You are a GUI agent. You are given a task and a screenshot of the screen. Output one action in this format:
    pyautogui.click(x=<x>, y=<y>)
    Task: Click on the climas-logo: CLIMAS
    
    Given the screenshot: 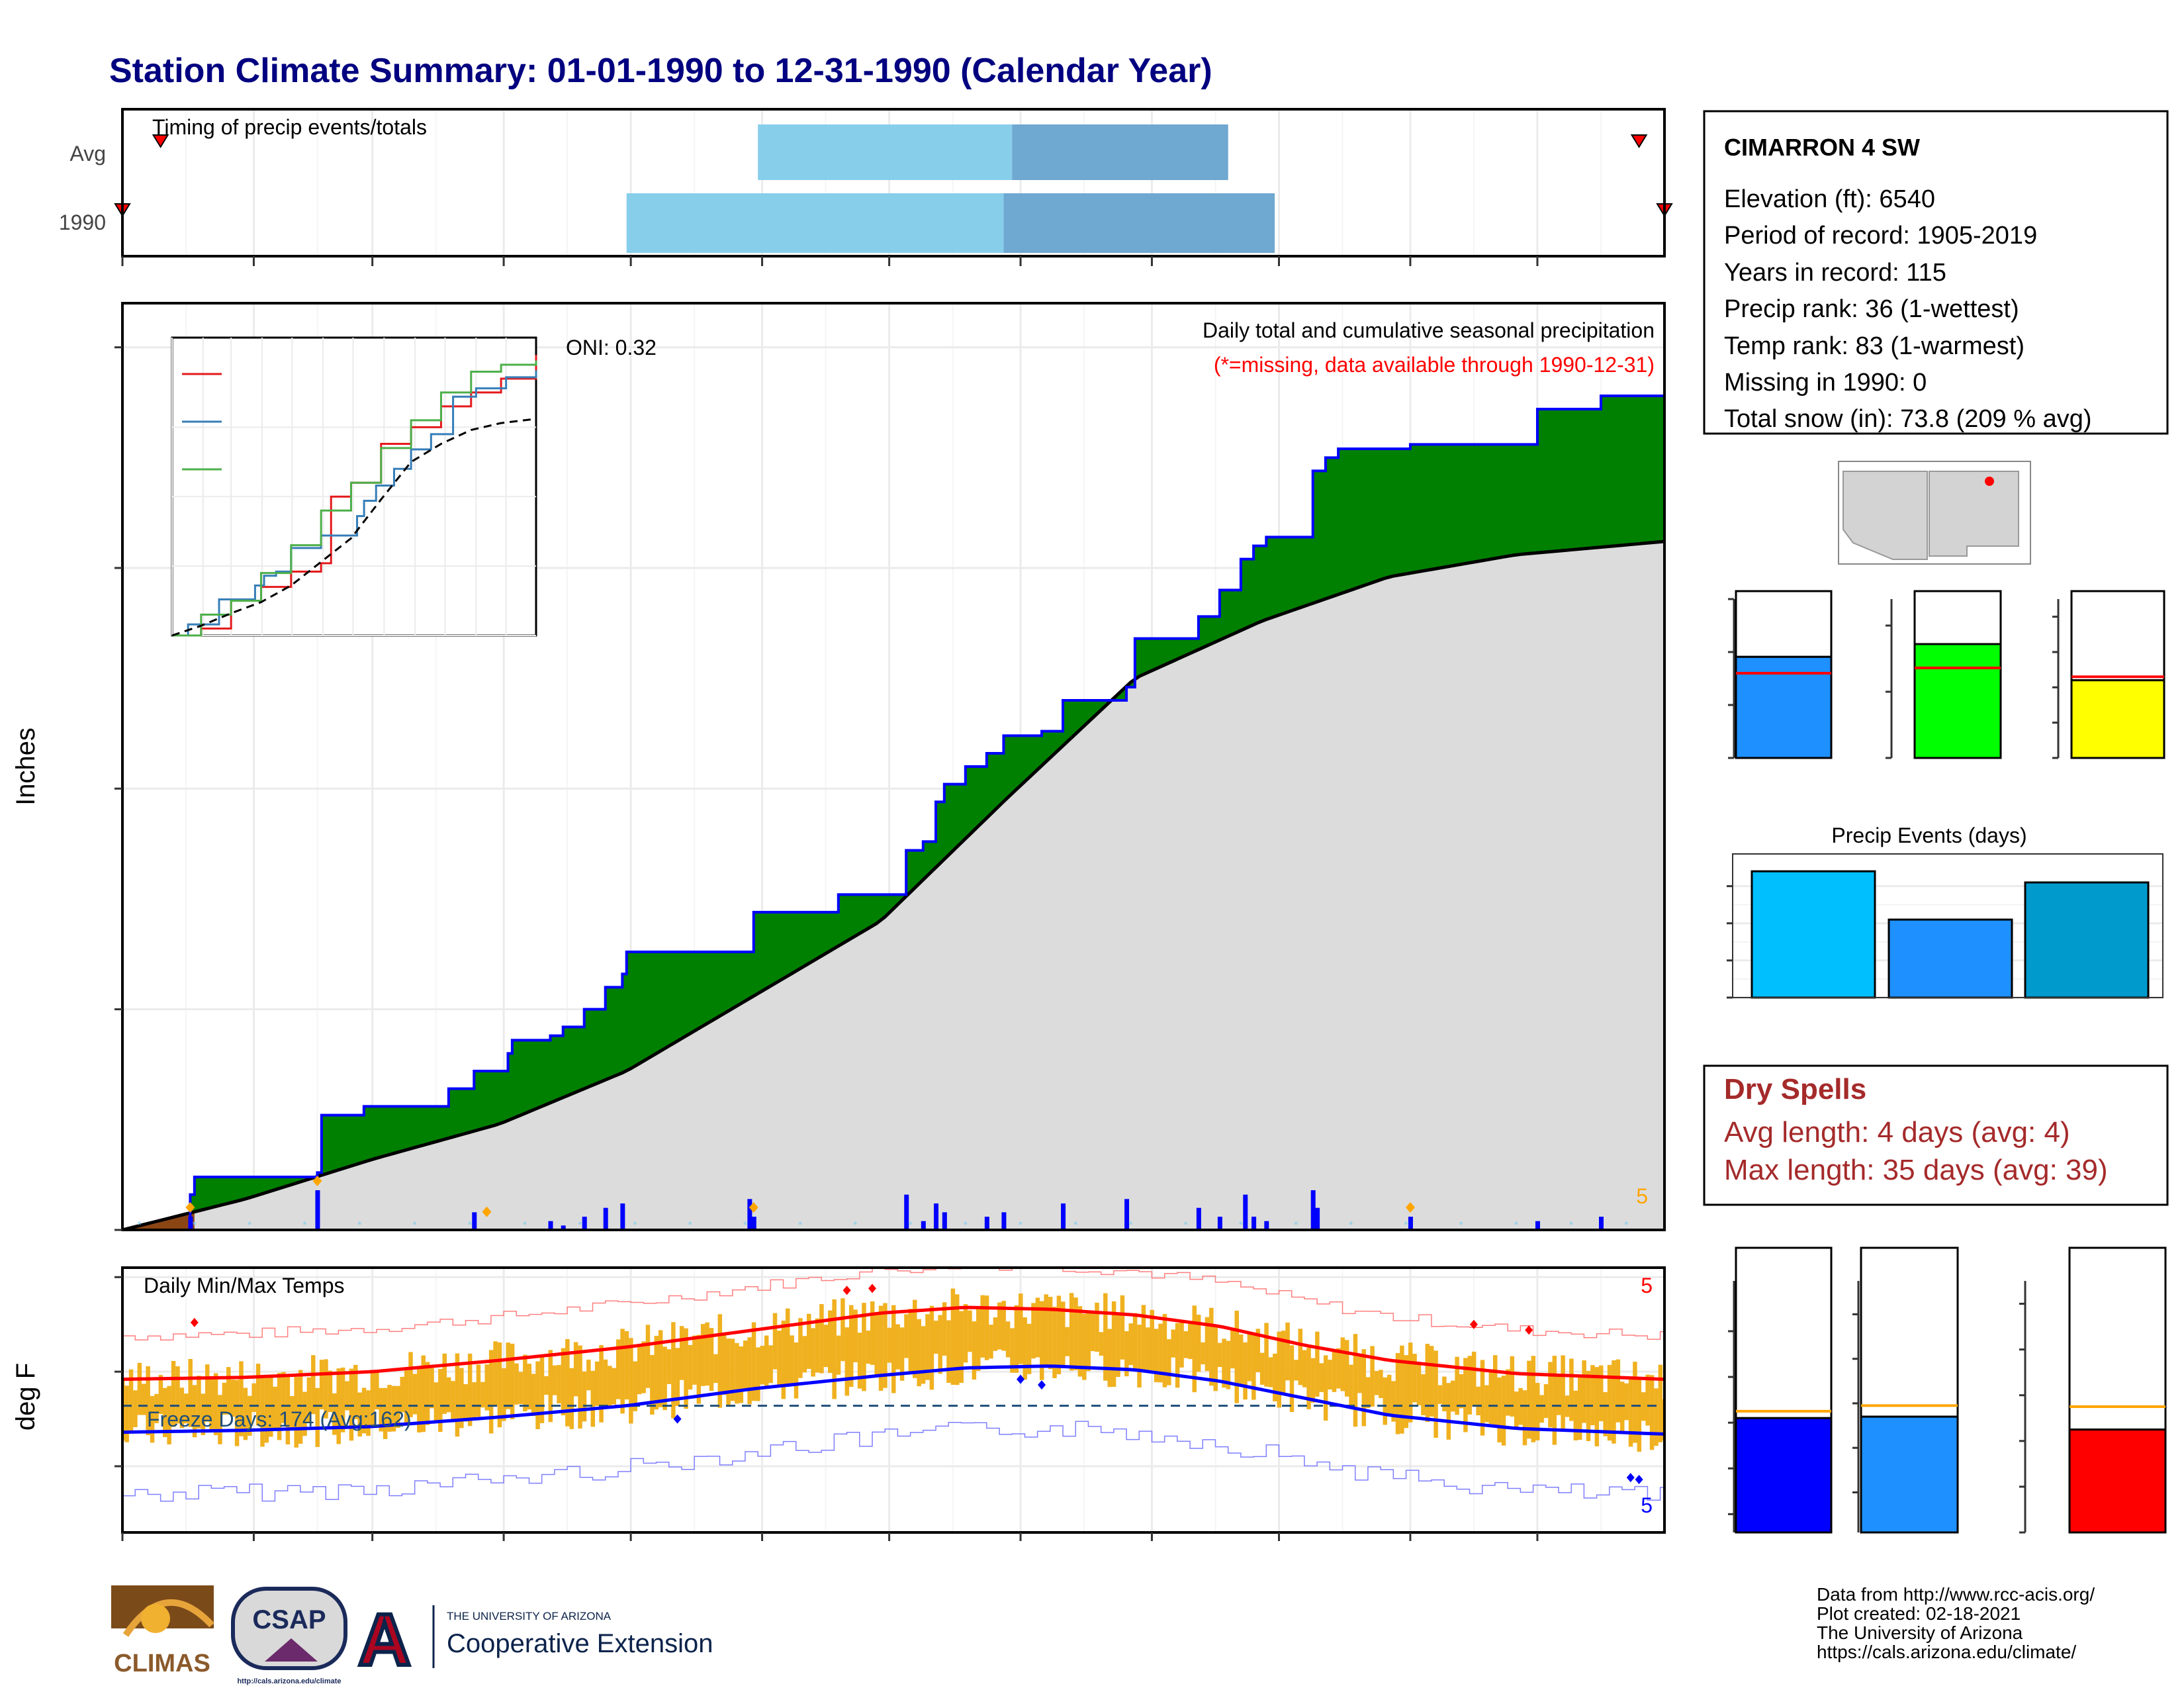 What is the action you would take?
    pyautogui.click(x=162, y=1631)
    